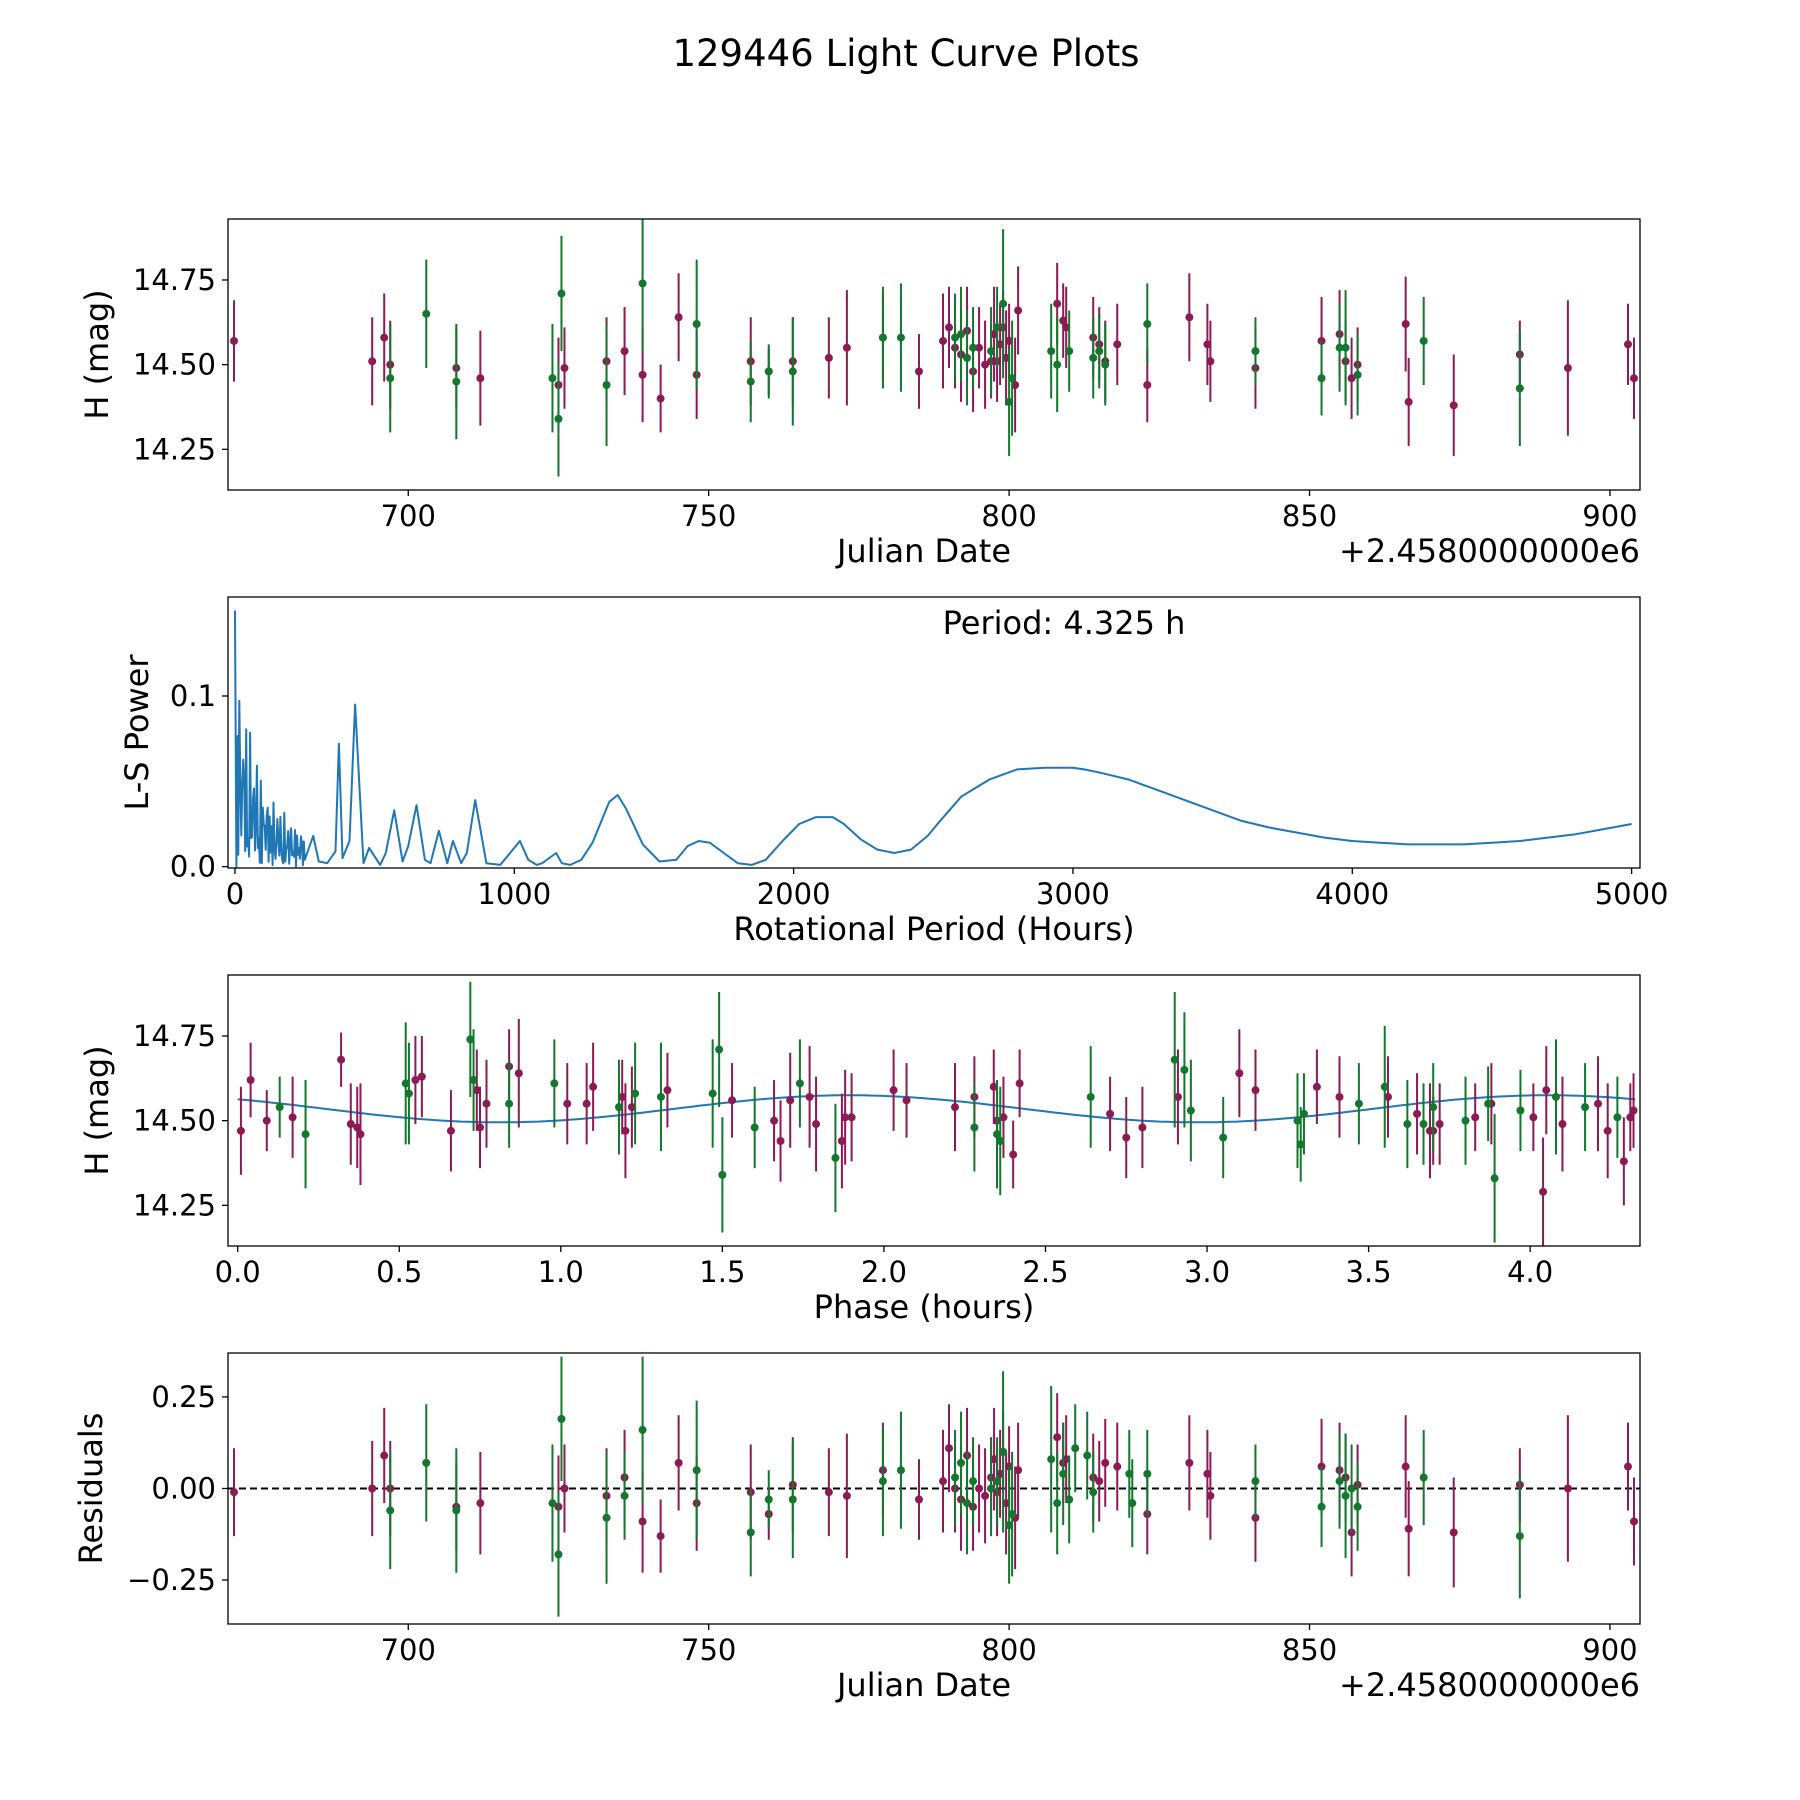  I want to click on series-green-observations, so click(955, 348).